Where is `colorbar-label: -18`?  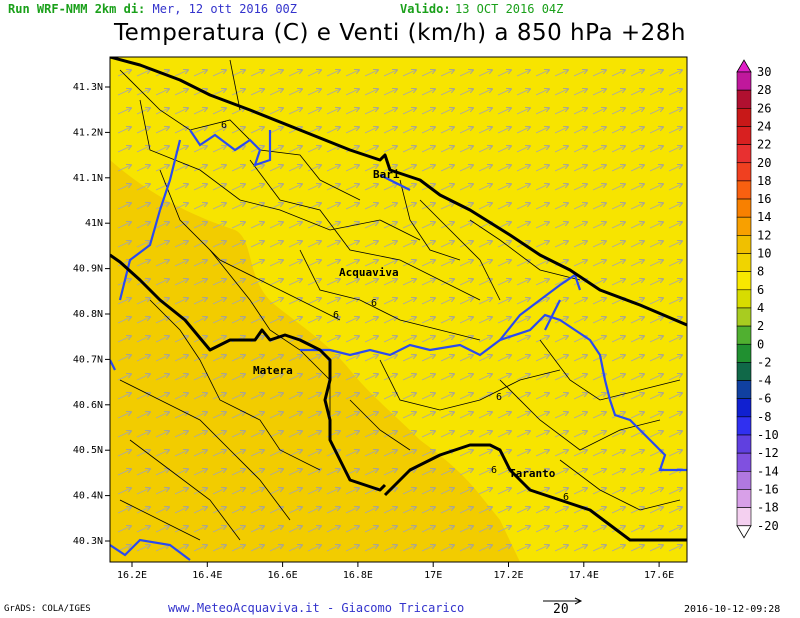 colorbar-label: -18 is located at coordinates (768, 508).